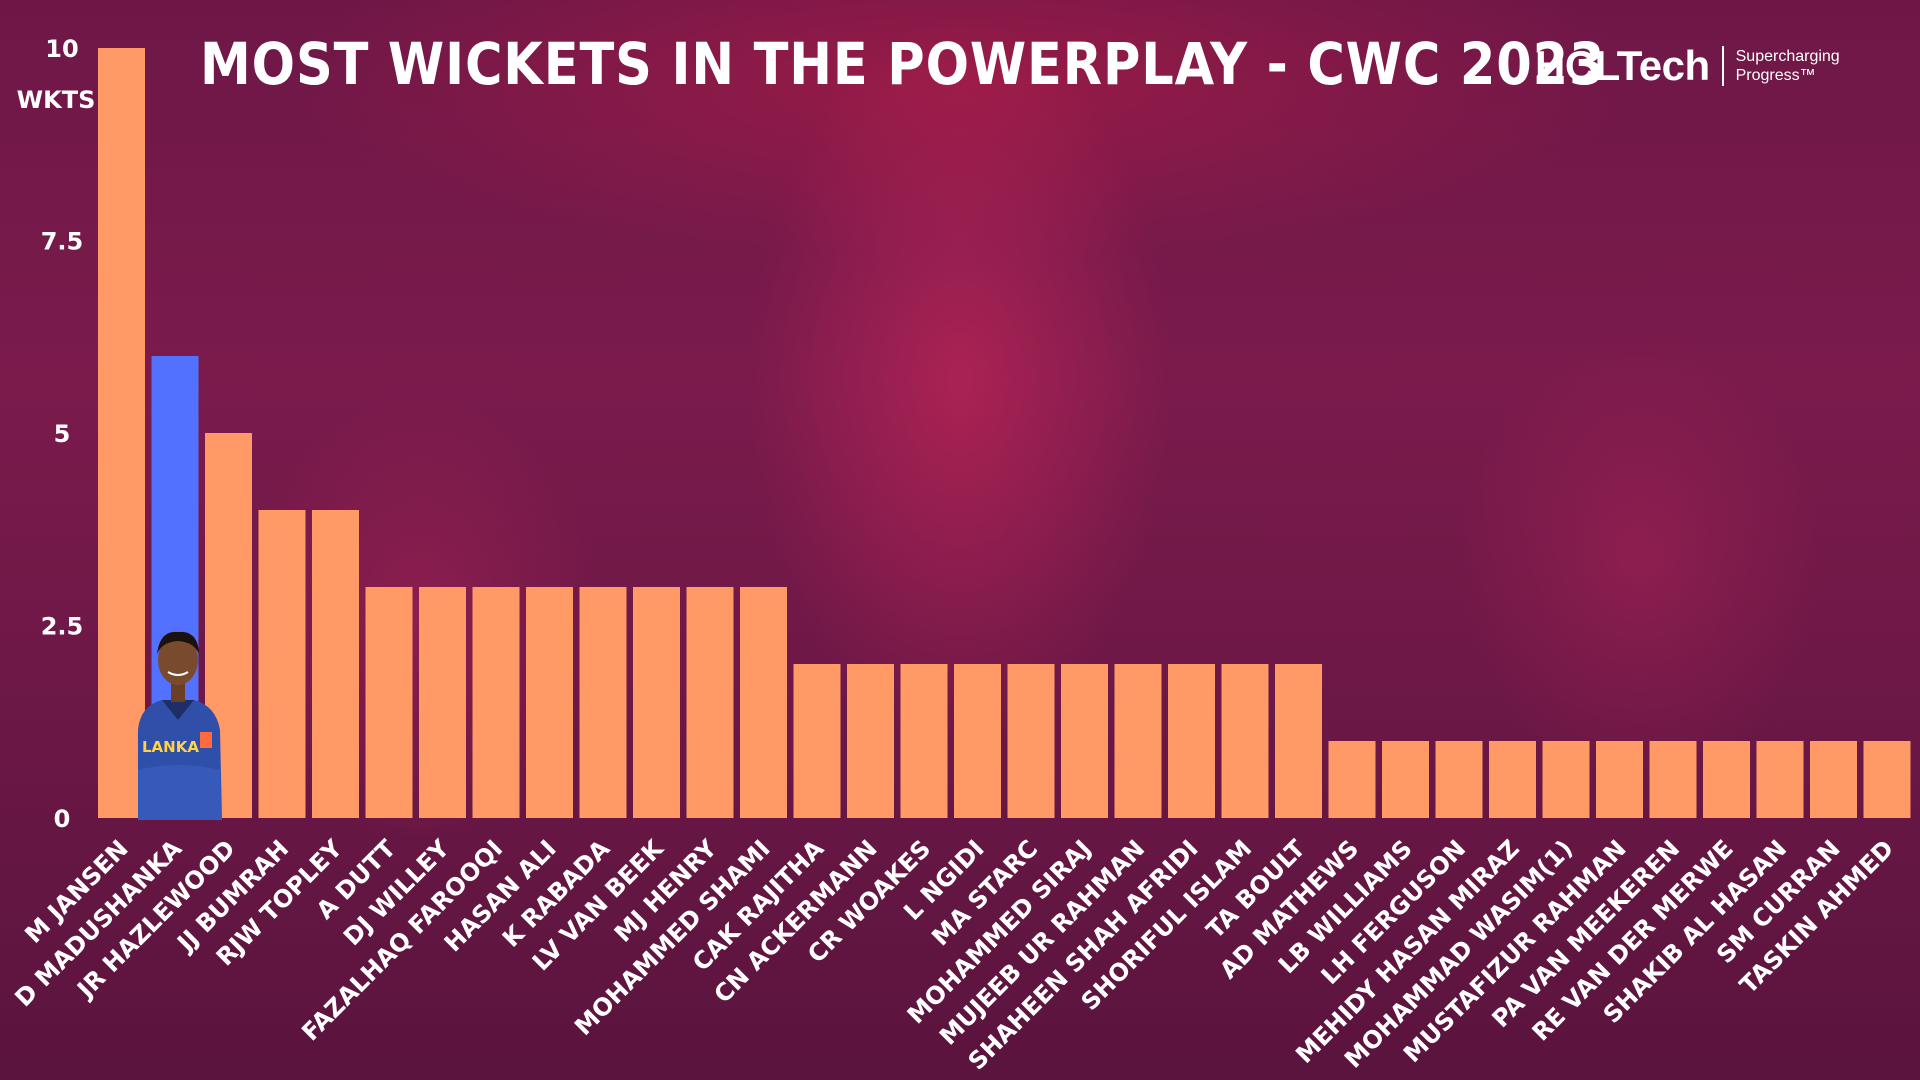 The height and width of the screenshot is (1080, 1920). I want to click on logo-divider, so click(1722, 66).